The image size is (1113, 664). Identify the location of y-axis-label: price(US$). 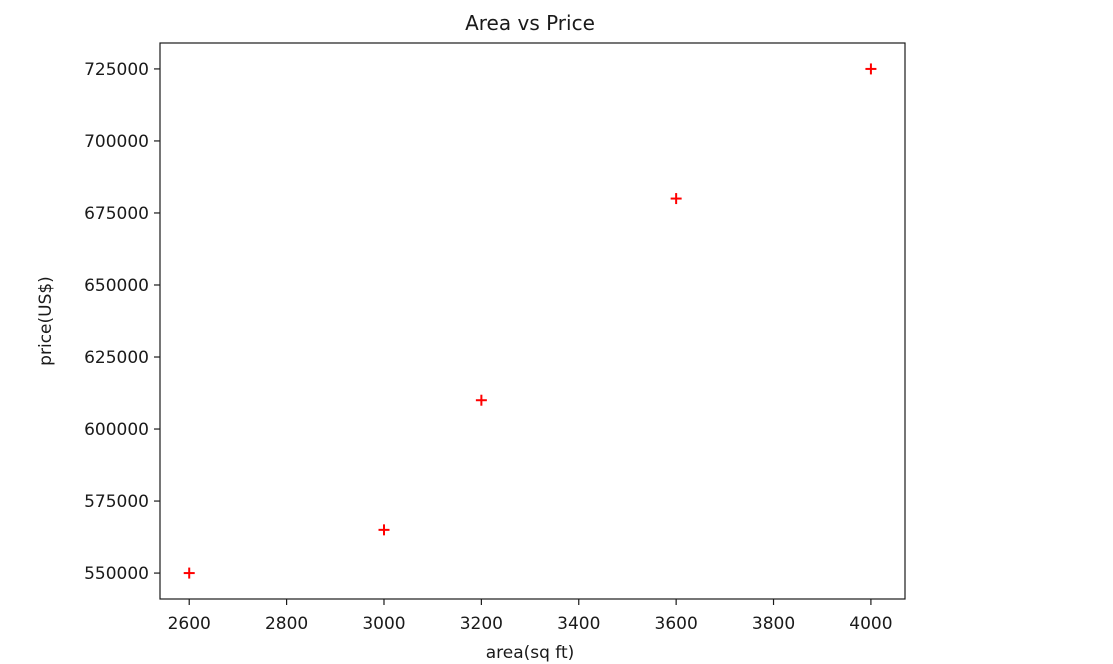
(46, 321).